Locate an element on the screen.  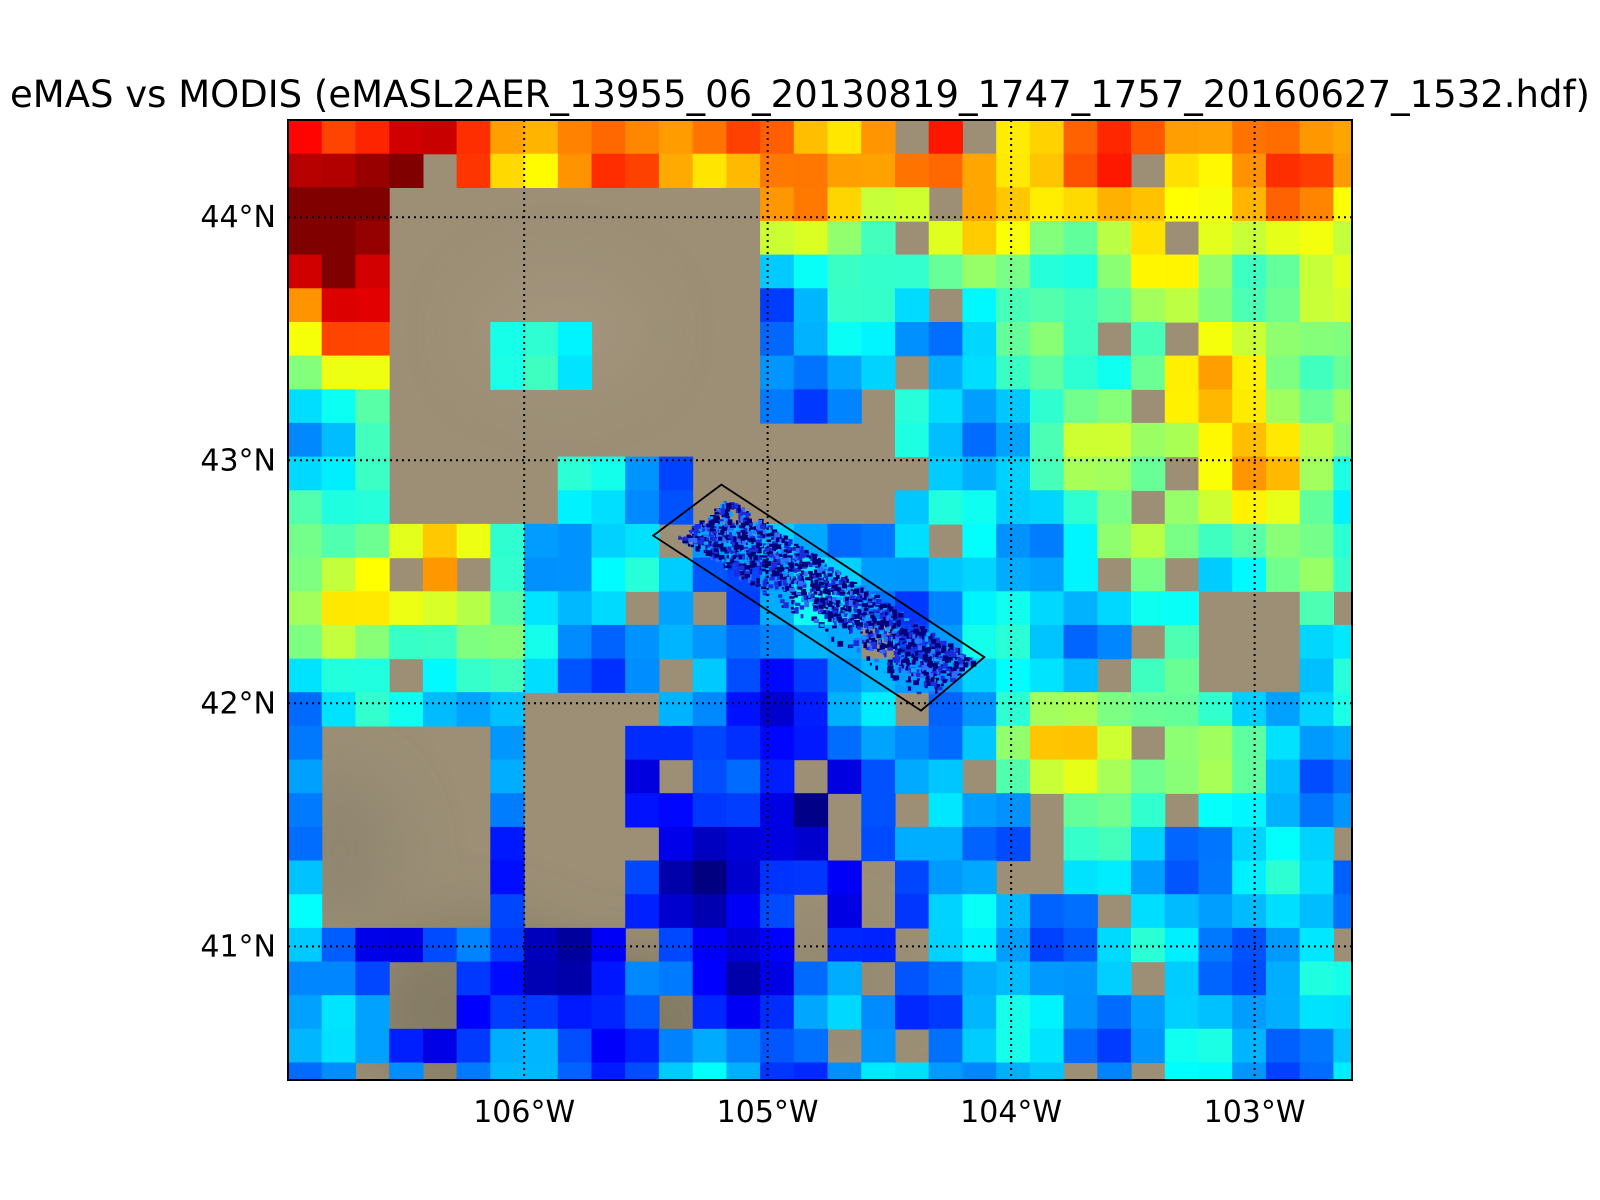
latitude-label: 42°N is located at coordinates (238, 703).